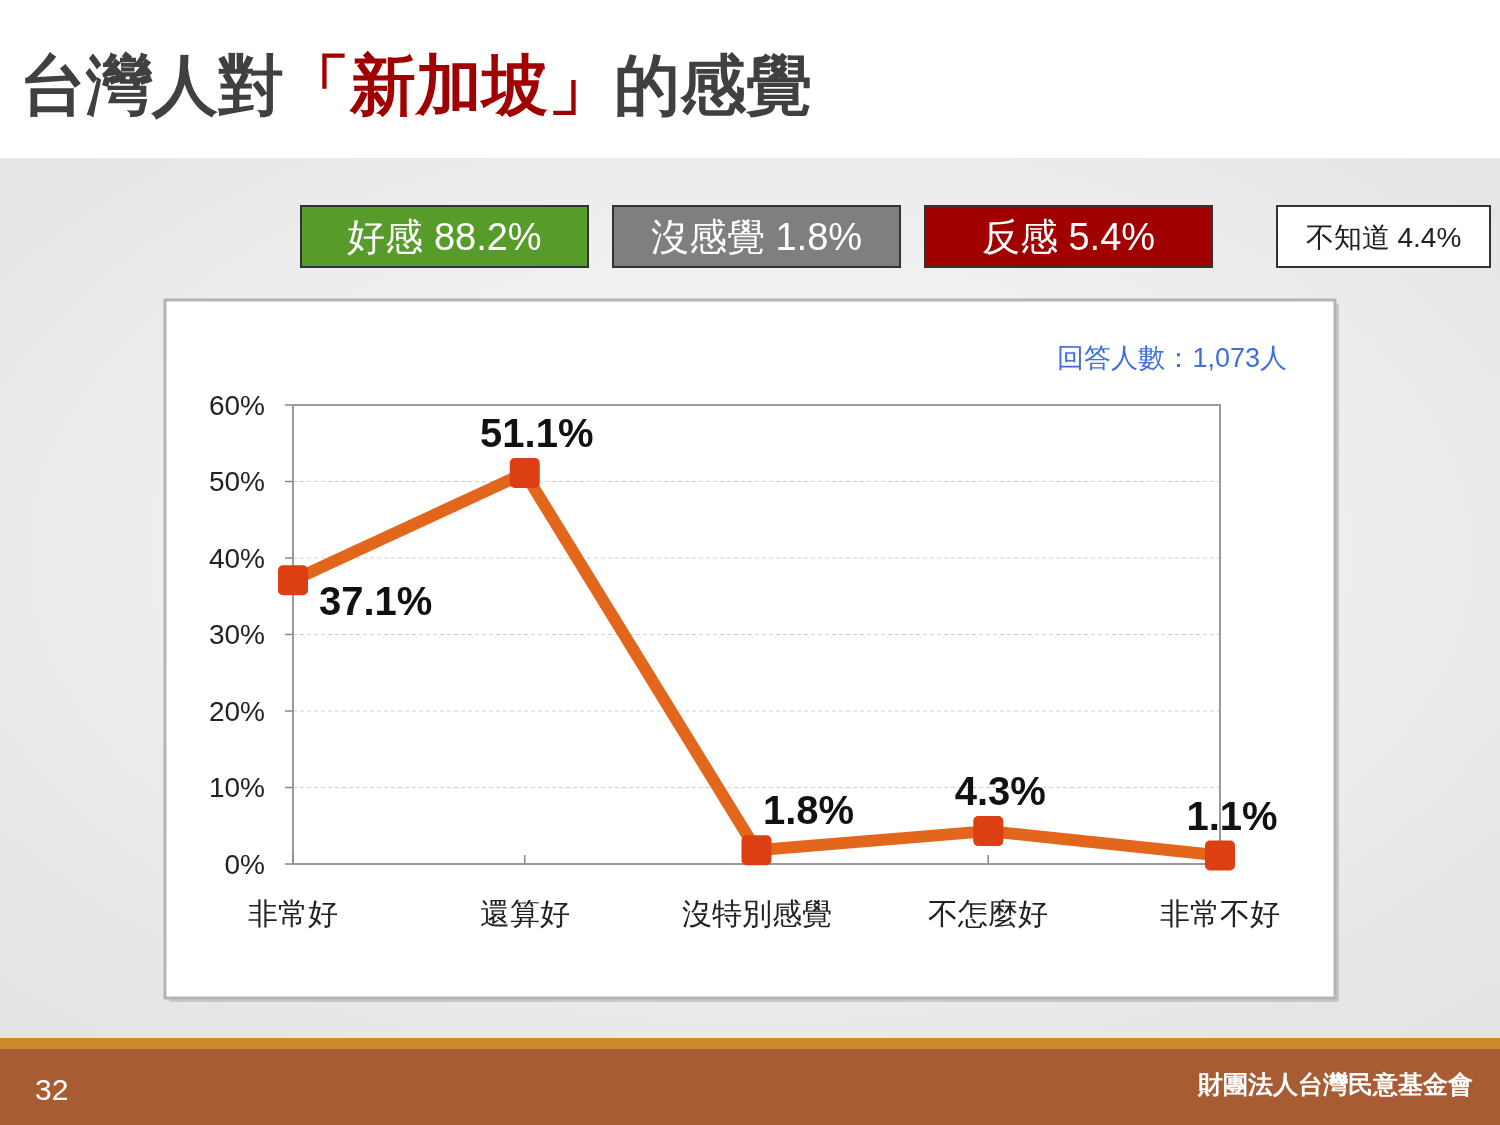 This screenshot has width=1500, height=1125. Describe the element at coordinates (52, 1089) in the screenshot. I see `page-number: 32` at that location.